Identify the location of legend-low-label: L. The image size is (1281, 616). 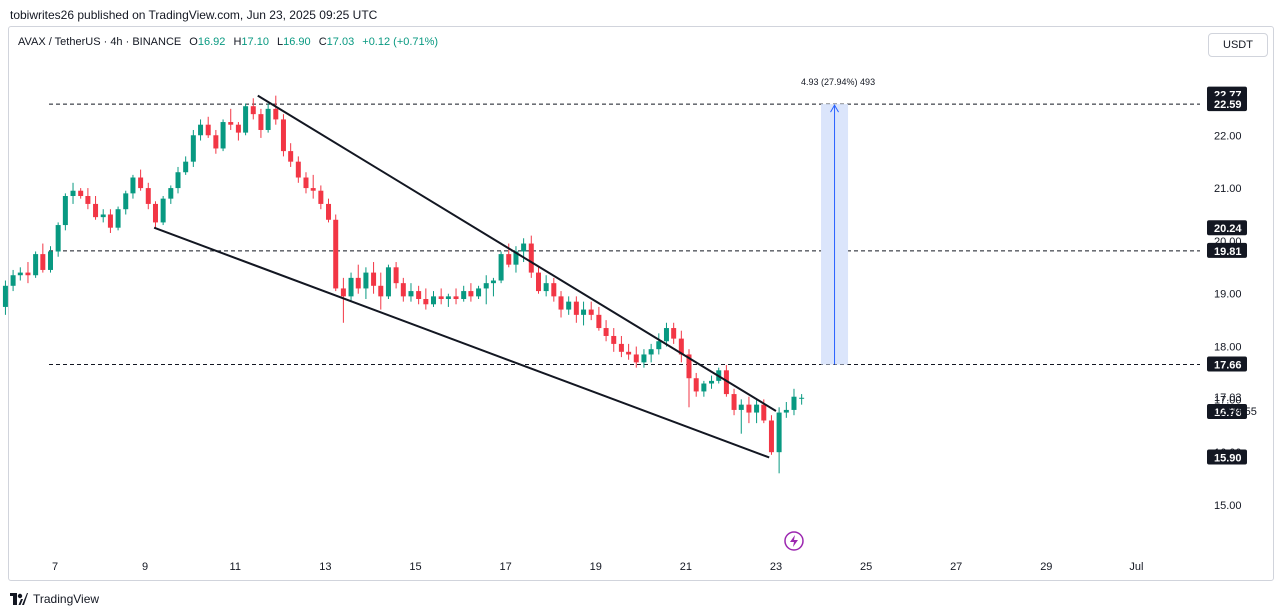
(280, 42).